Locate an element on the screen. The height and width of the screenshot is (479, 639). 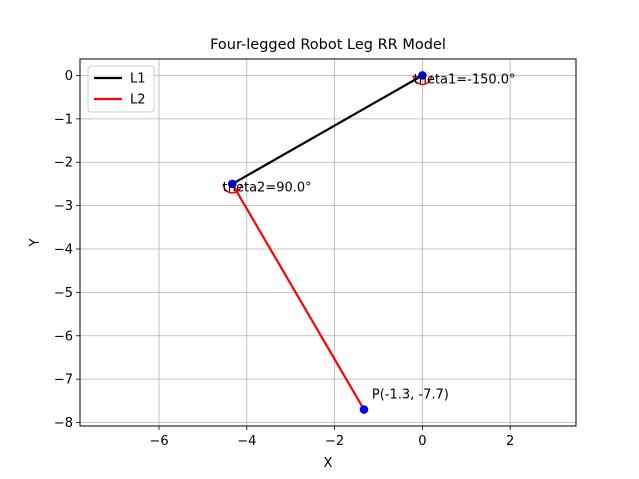
y-tick-label: −1 is located at coordinates (63, 119).